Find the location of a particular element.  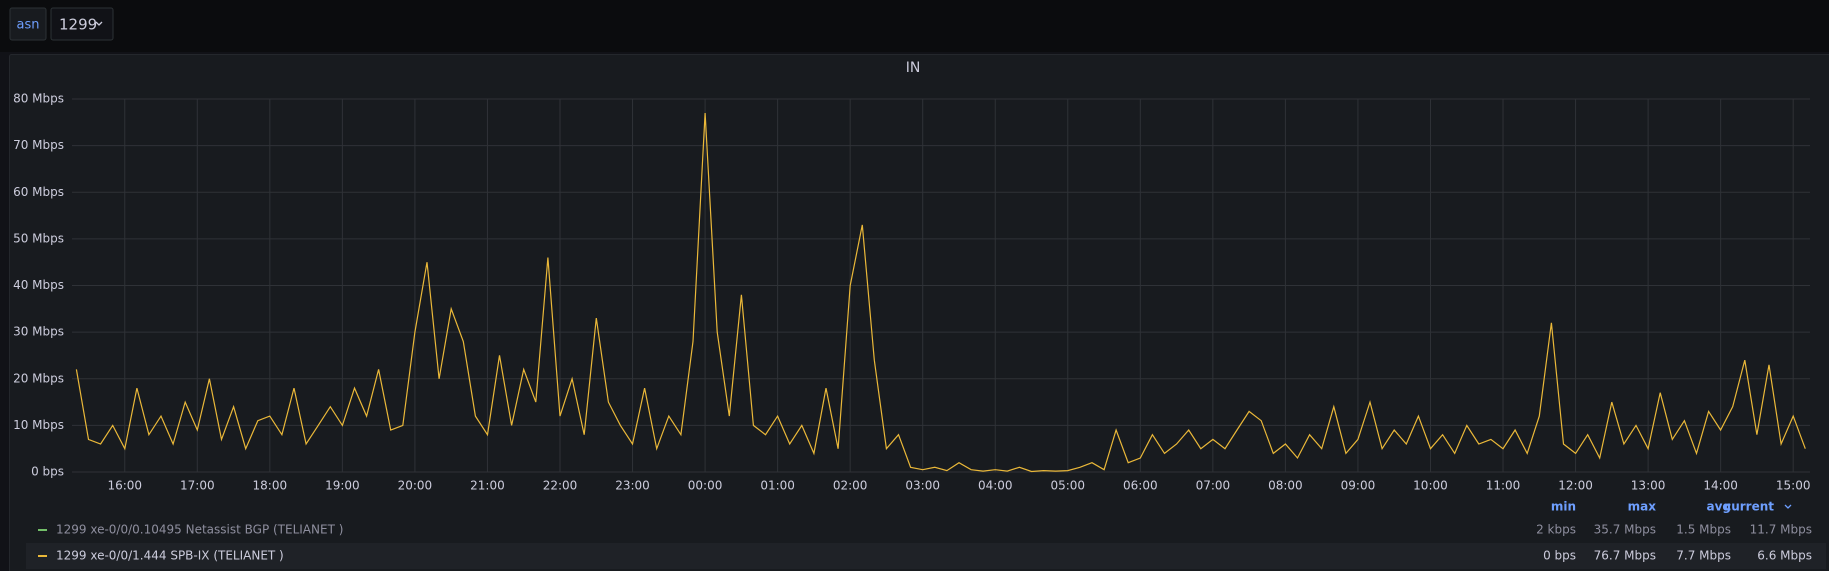

x-tick-label: 04:00 is located at coordinates (995, 486).